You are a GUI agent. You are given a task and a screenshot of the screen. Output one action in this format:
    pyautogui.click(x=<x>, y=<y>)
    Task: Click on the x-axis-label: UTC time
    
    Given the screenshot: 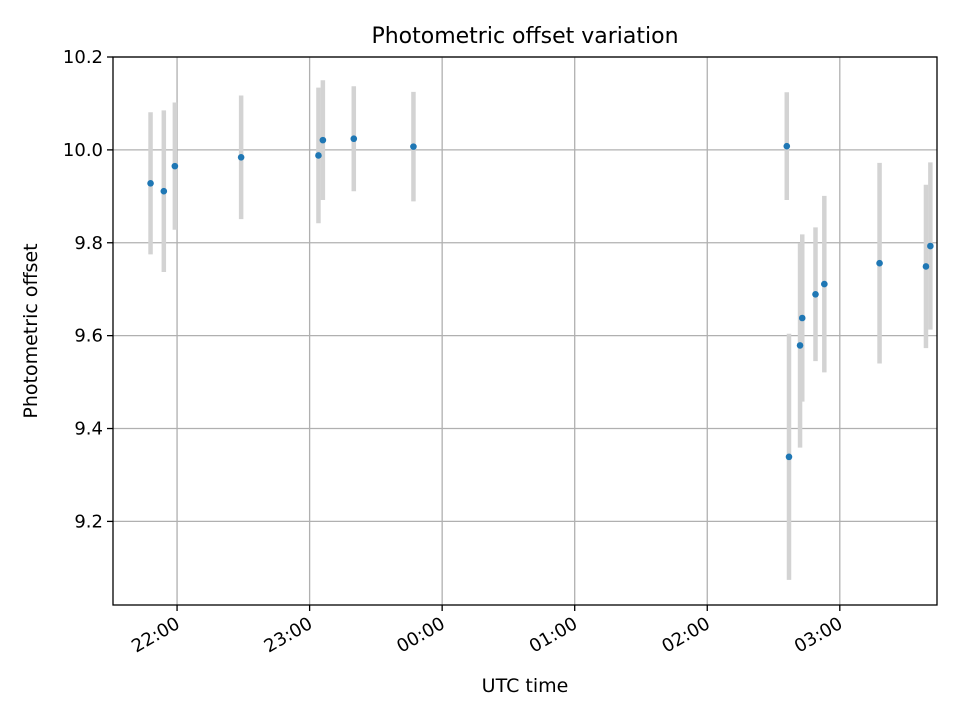 What is the action you would take?
    pyautogui.click(x=525, y=686)
    